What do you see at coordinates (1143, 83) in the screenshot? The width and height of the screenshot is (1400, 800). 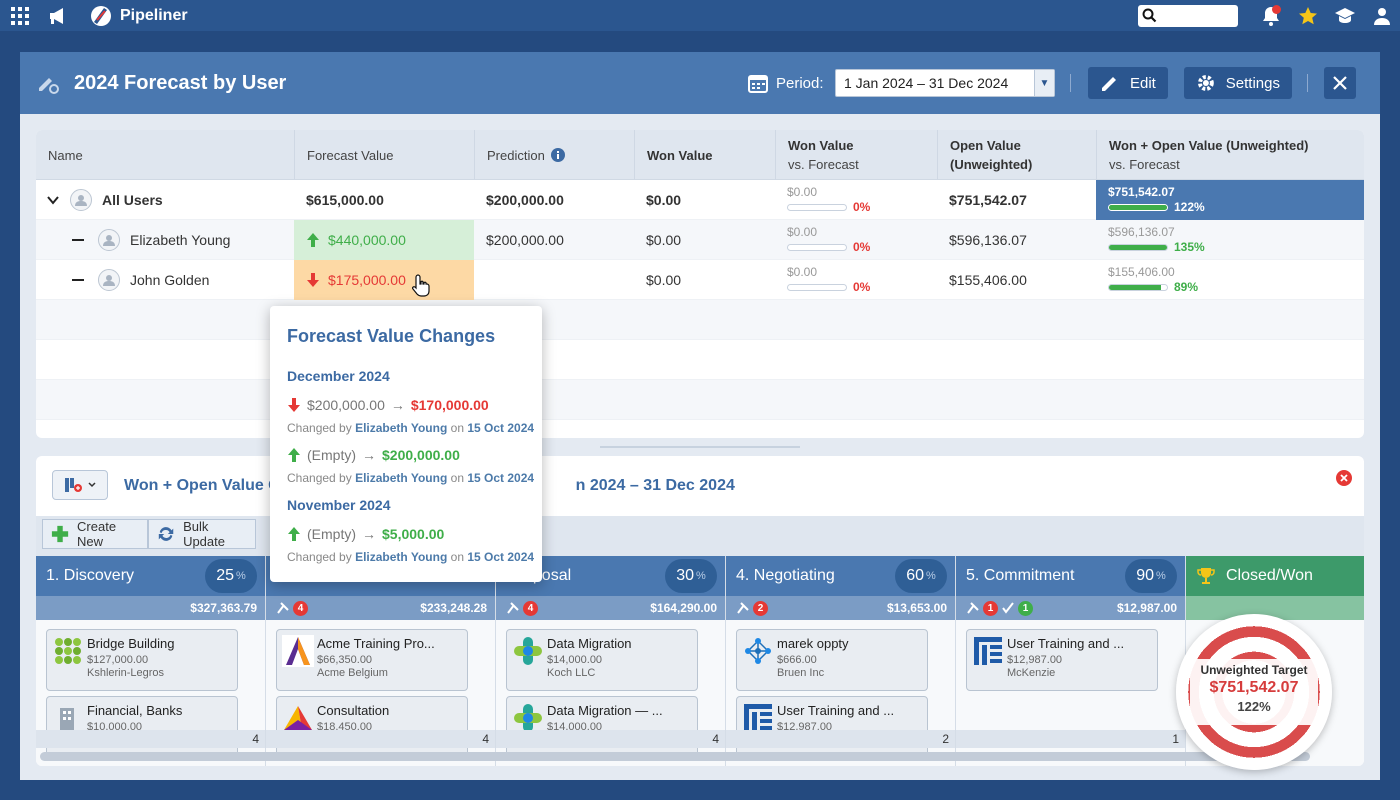 I see `edit-button-label: Edit` at bounding box center [1143, 83].